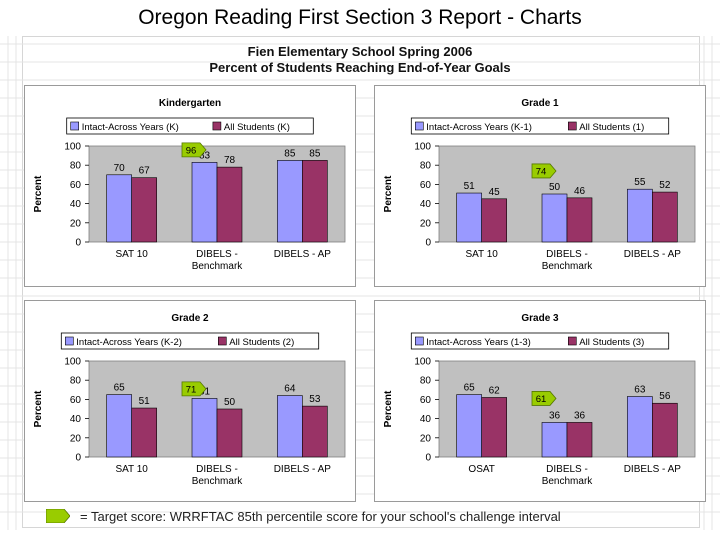 The image size is (720, 540). I want to click on legend-label: All Students (1), so click(611, 127).